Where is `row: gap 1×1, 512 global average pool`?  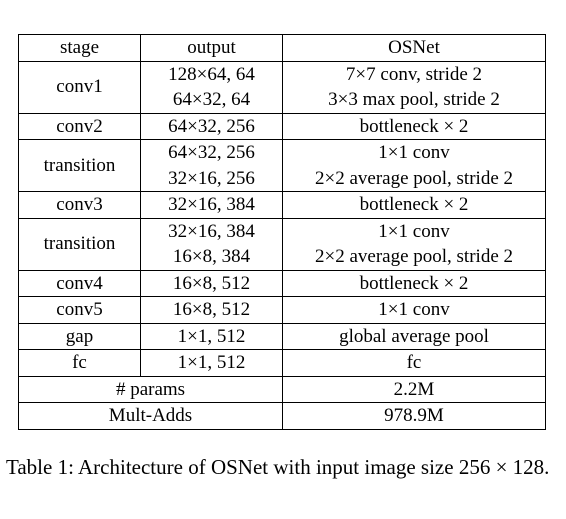
row: gap 1×1, 512 global average pool is located at coordinates (282, 336).